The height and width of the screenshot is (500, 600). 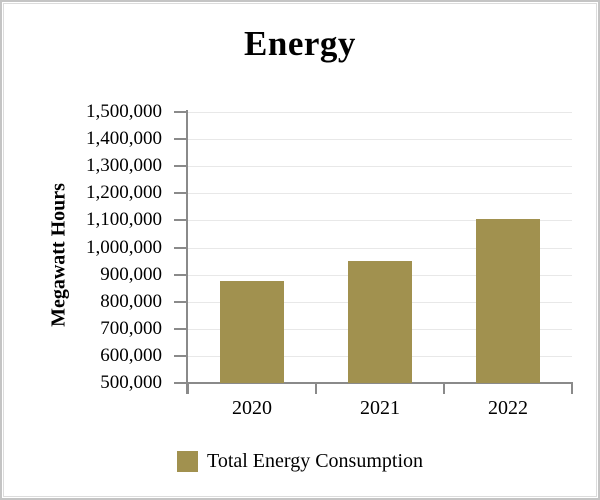 I want to click on y-axis-line, so click(x=187, y=252).